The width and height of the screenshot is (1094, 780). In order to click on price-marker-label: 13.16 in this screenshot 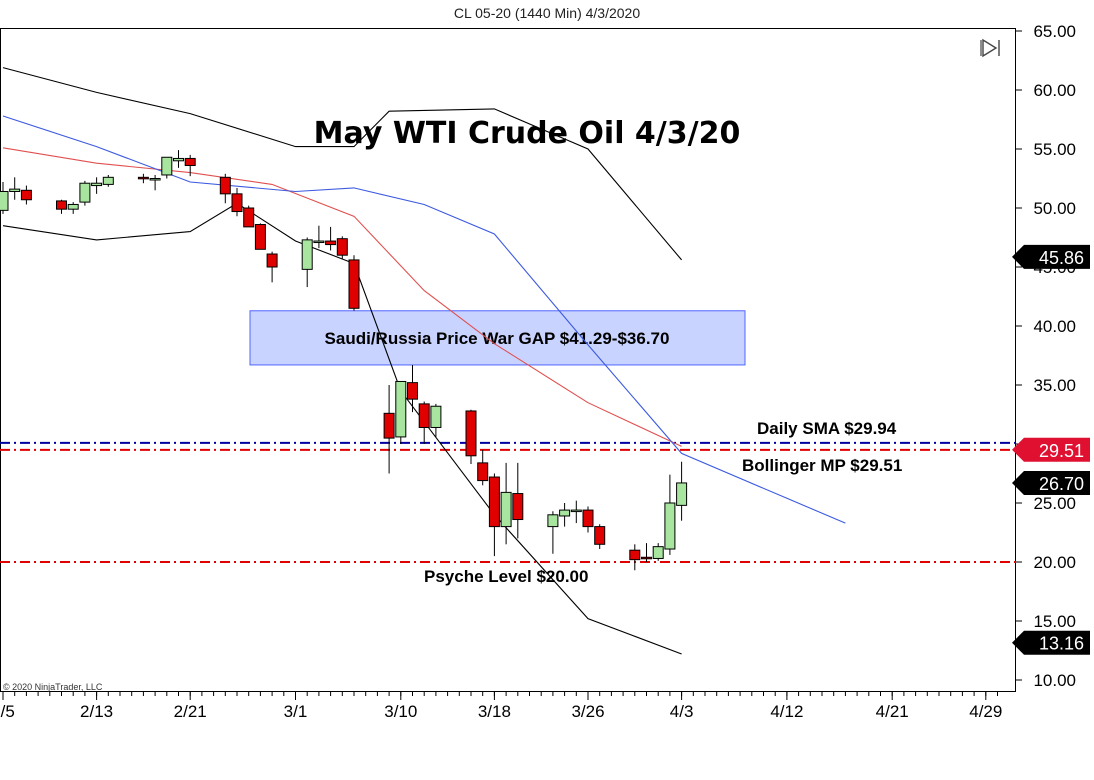, I will do `click(1061, 644)`.